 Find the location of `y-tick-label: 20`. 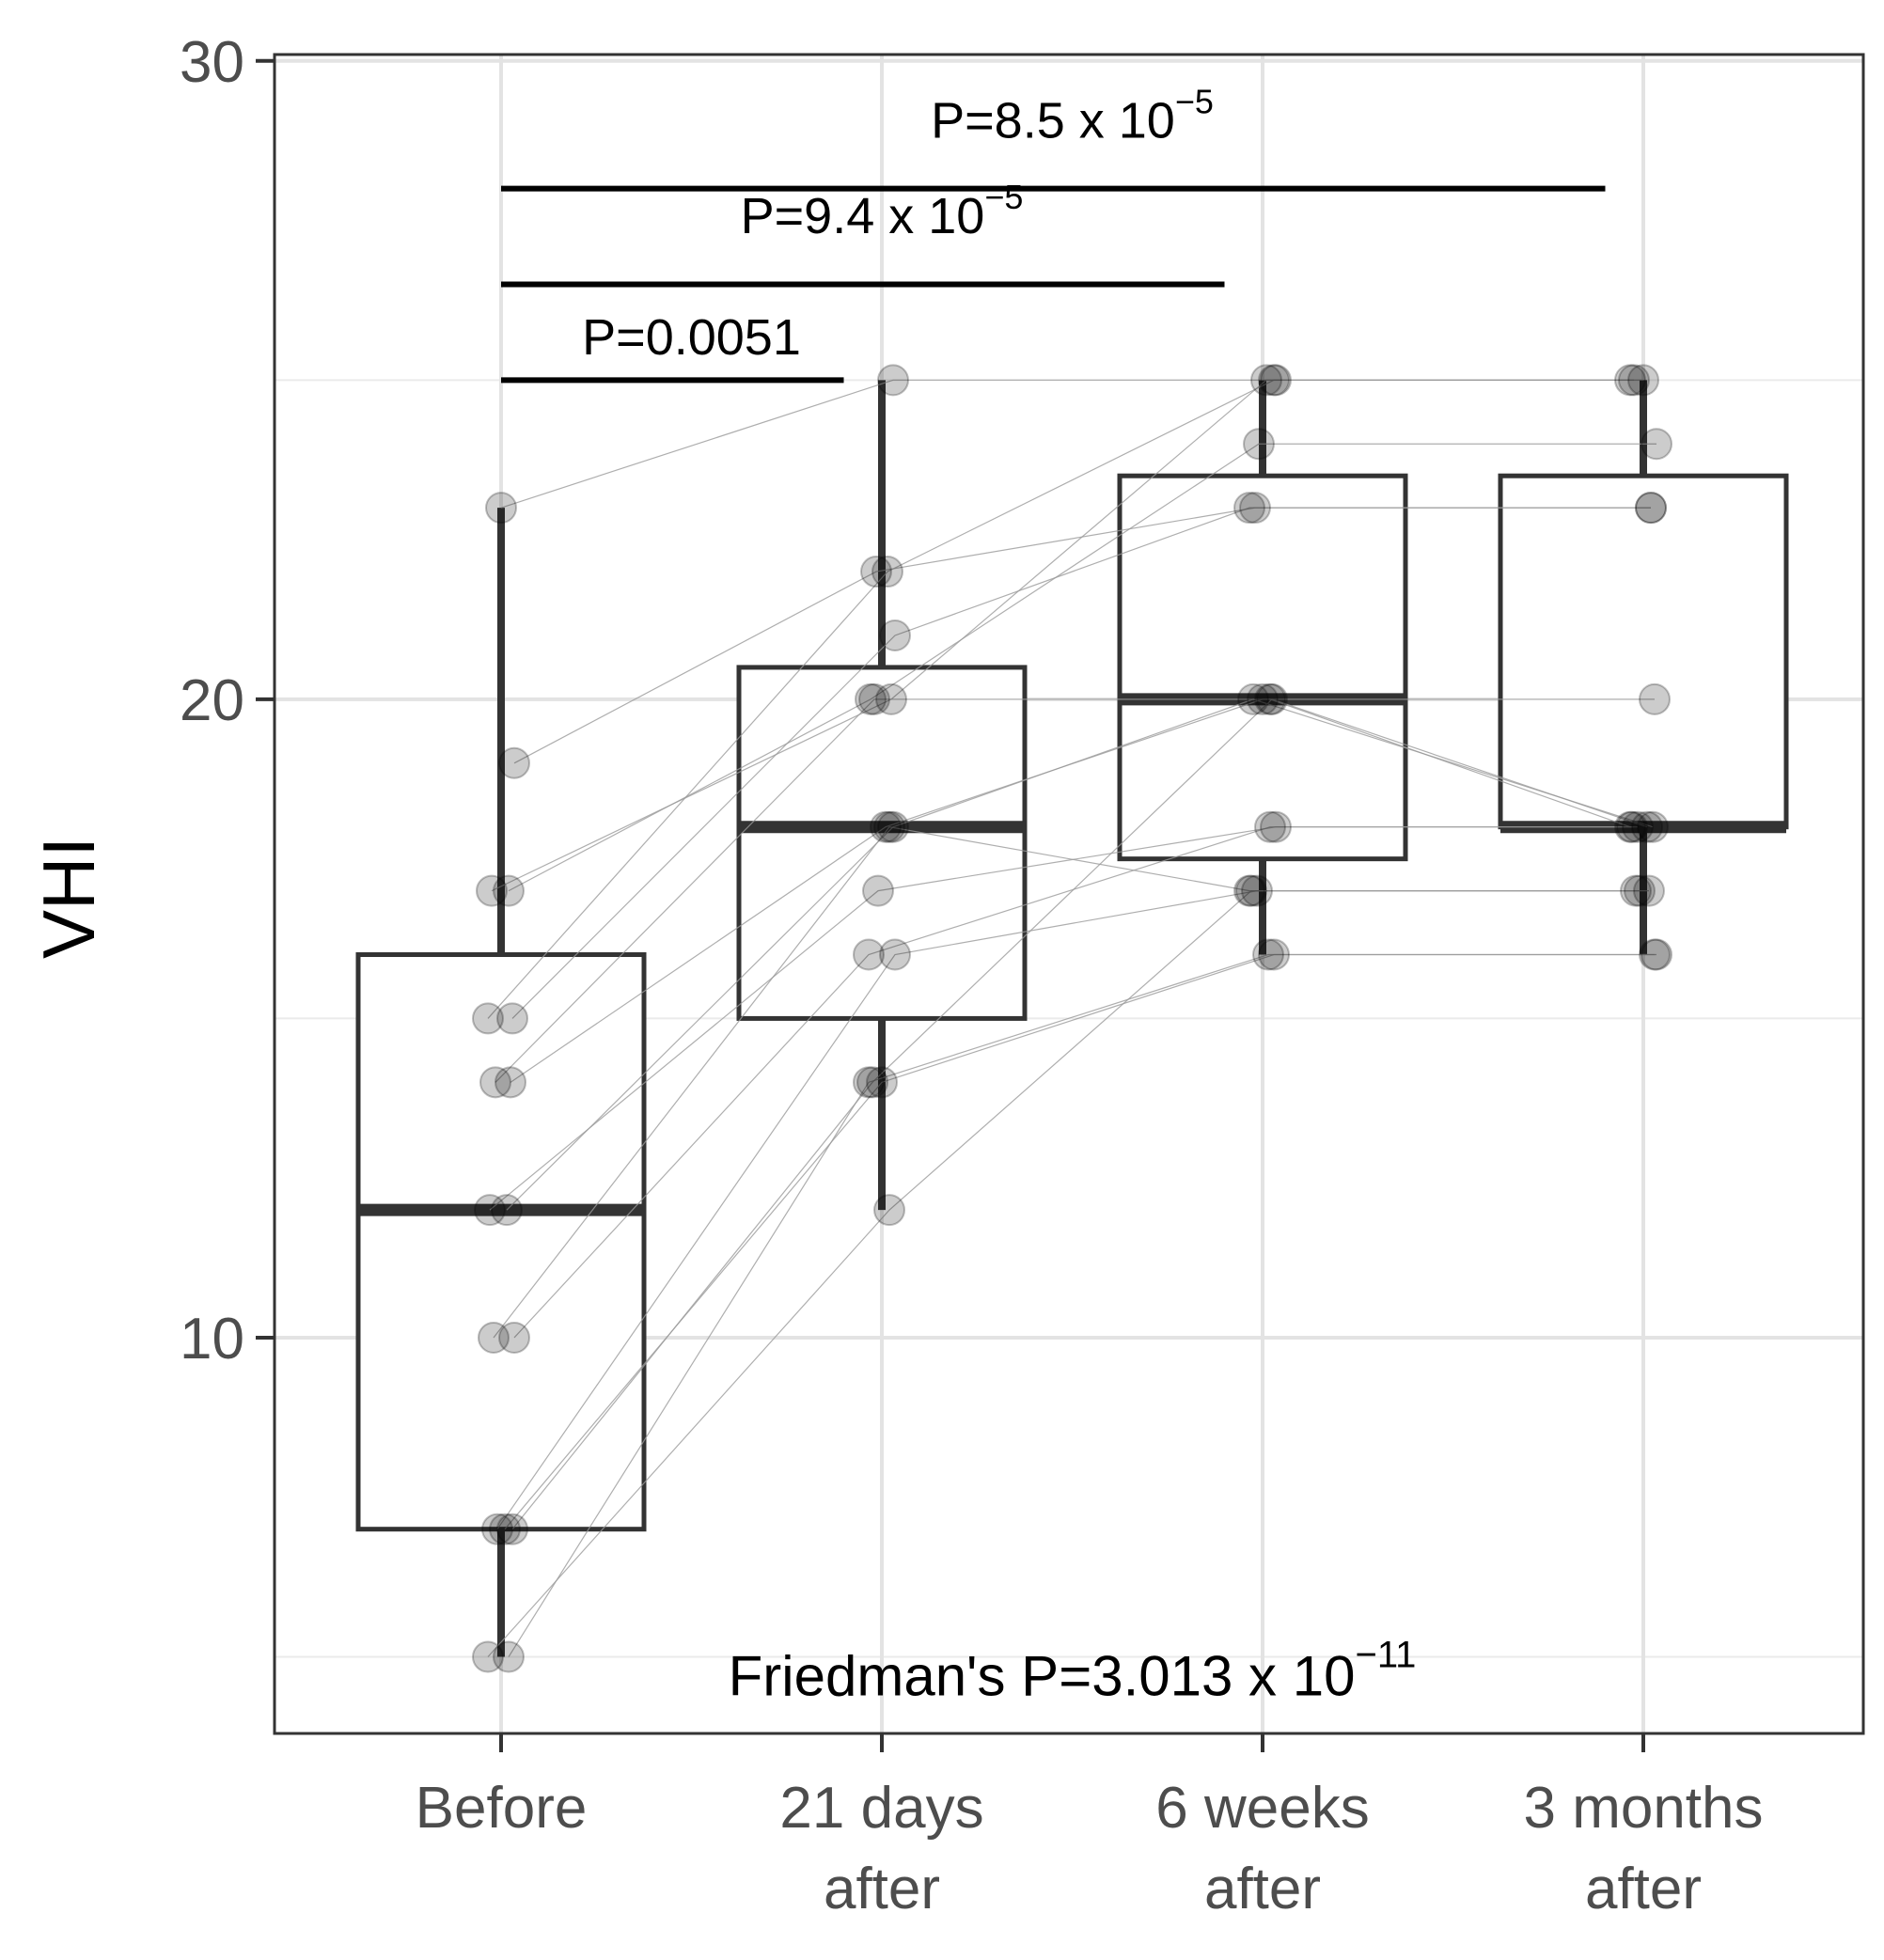

y-tick-label: 20 is located at coordinates (212, 700).